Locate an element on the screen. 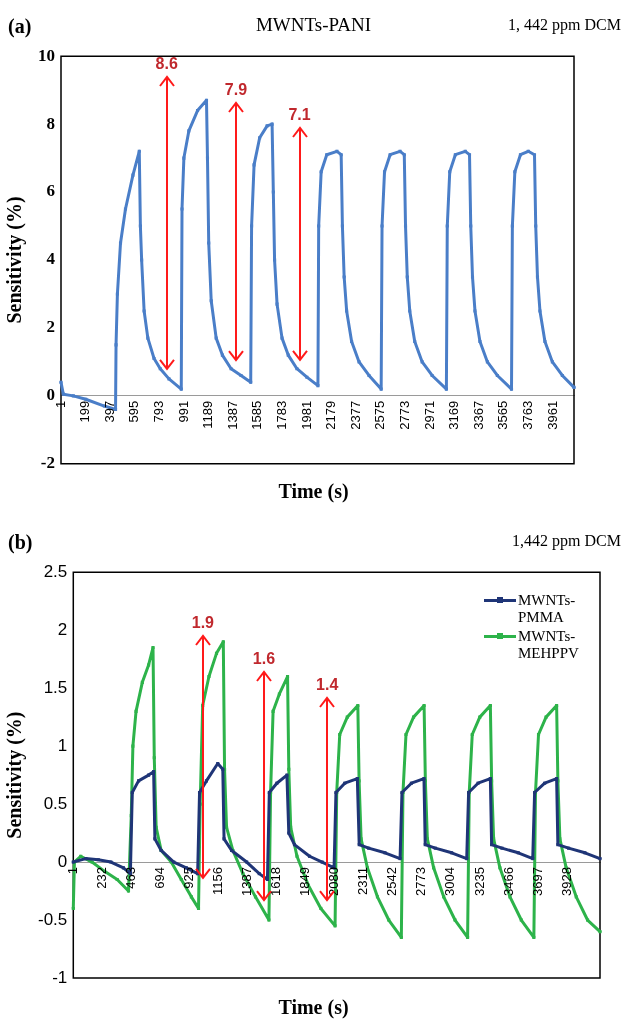 This screenshot has width=627, height=1020. x-tick-label: 1156 is located at coordinates (218, 881).